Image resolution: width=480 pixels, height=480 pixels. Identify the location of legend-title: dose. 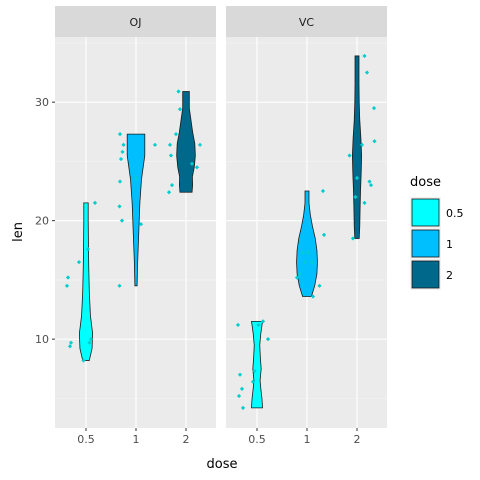
(425, 182).